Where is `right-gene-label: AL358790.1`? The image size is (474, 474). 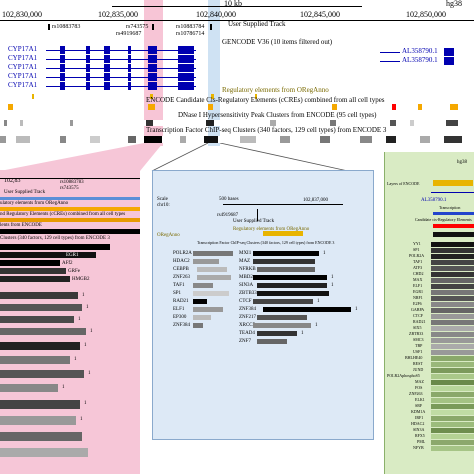
right-gene-label: AL358790.1 is located at coordinates (434, 200).